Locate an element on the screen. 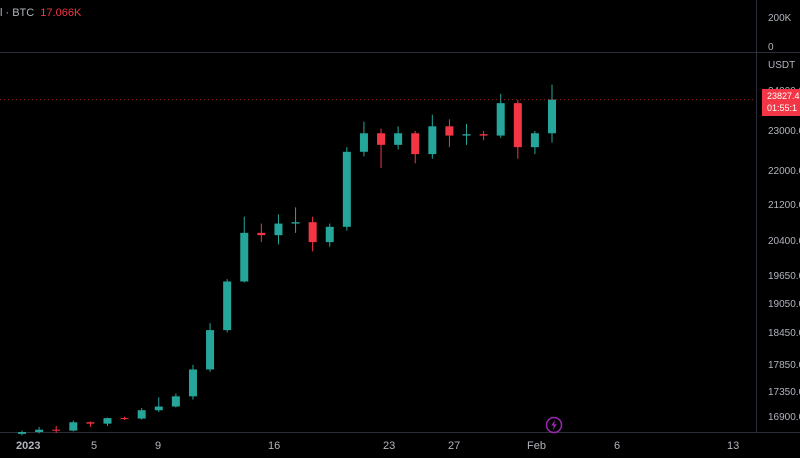  last-price-value: 23827.4 is located at coordinates (783, 96).